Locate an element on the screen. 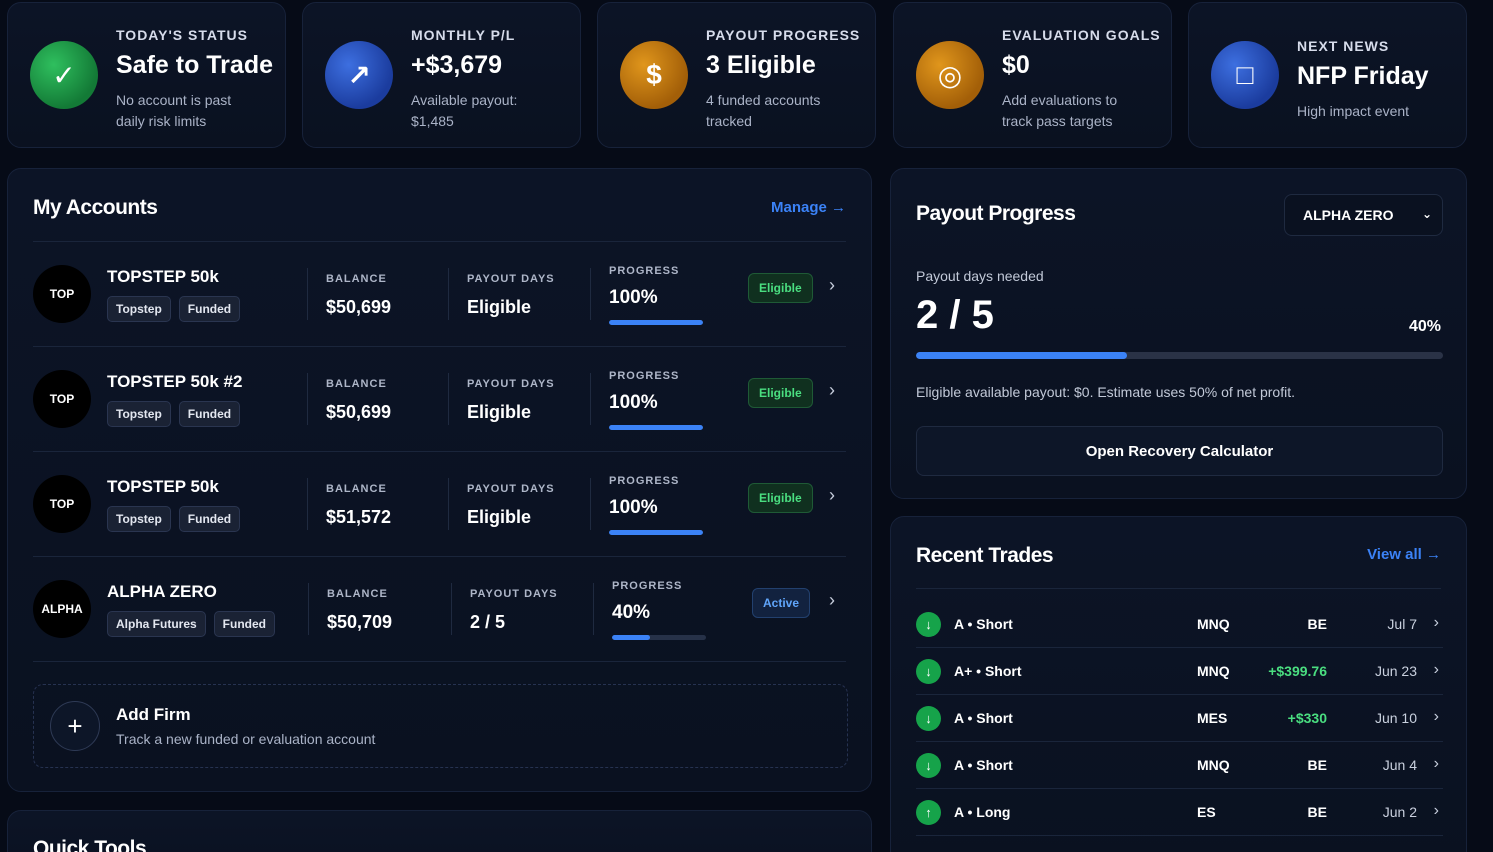 The width and height of the screenshot is (1493, 852). trades-title: Recent Trades is located at coordinates (985, 555).